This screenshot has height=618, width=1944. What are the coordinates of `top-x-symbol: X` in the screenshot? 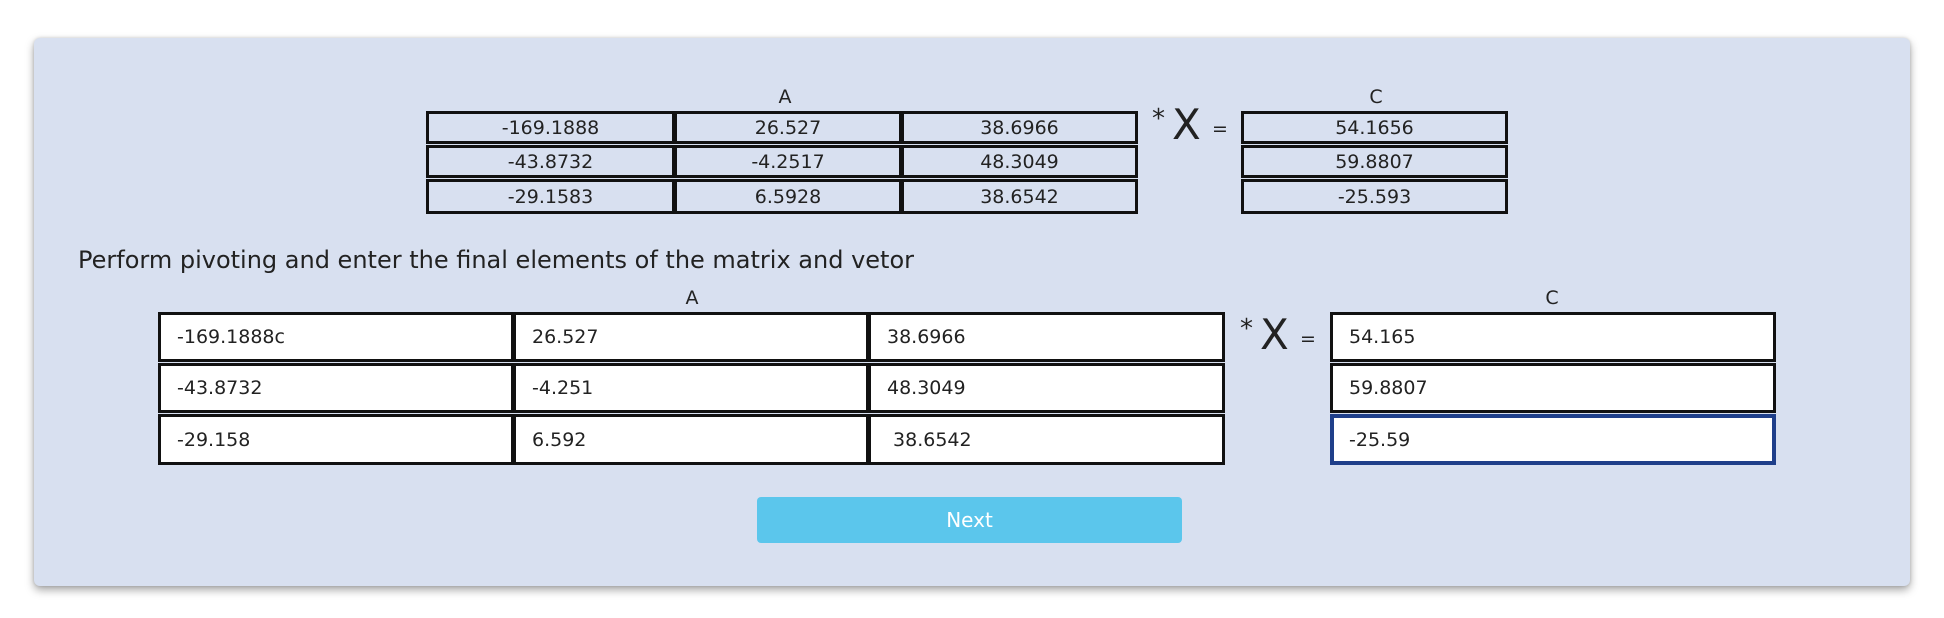 It's located at (1186, 124).